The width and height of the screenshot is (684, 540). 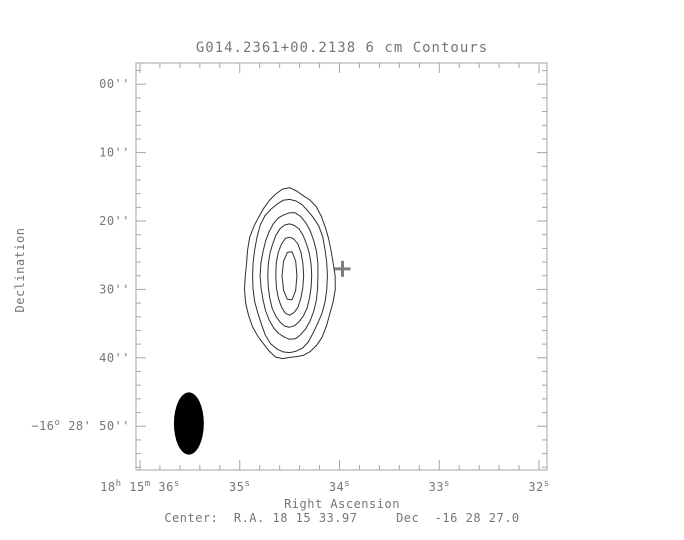 I want to click on x-tick-label: 35s, so click(x=239, y=486).